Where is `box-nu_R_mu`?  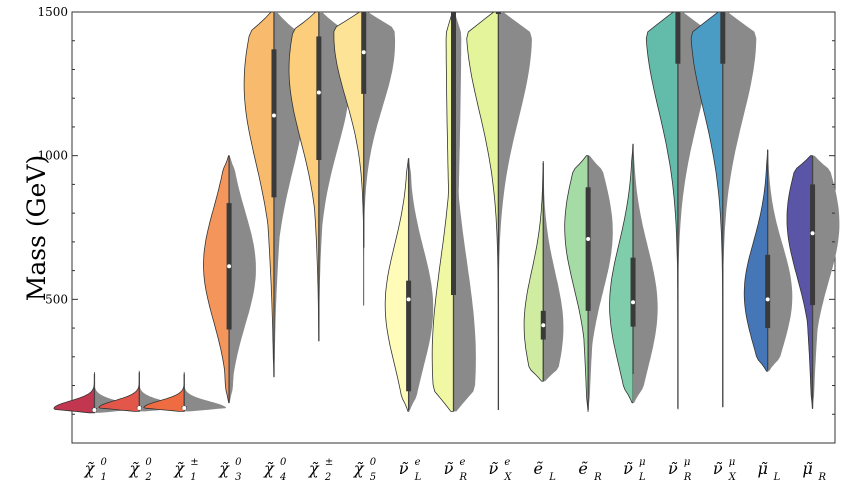
box-nu_R_mu is located at coordinates (678, 210).